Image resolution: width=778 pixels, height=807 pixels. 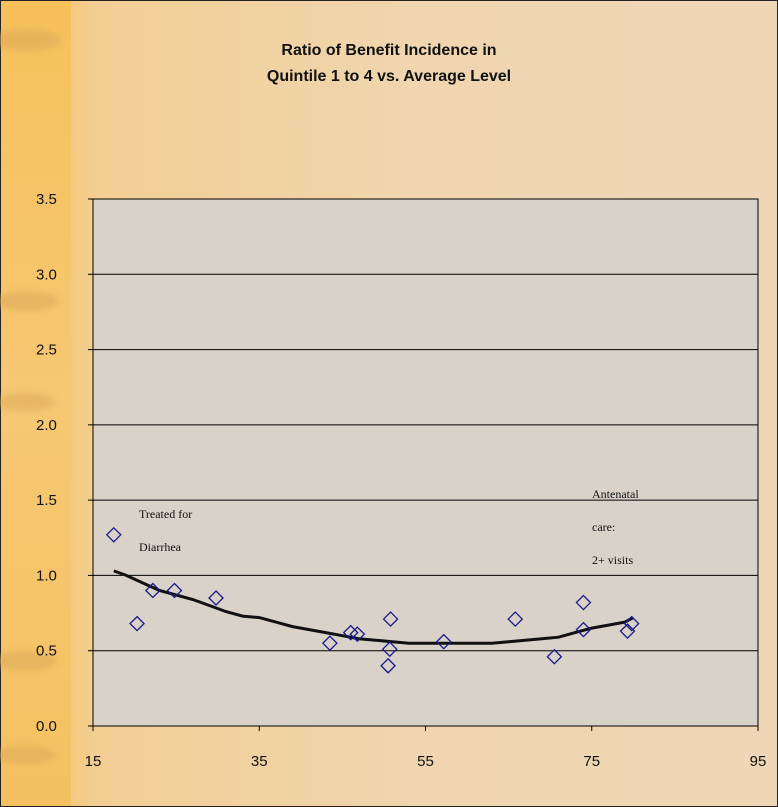 I want to click on y-tick-label: 2.0, so click(x=46, y=425).